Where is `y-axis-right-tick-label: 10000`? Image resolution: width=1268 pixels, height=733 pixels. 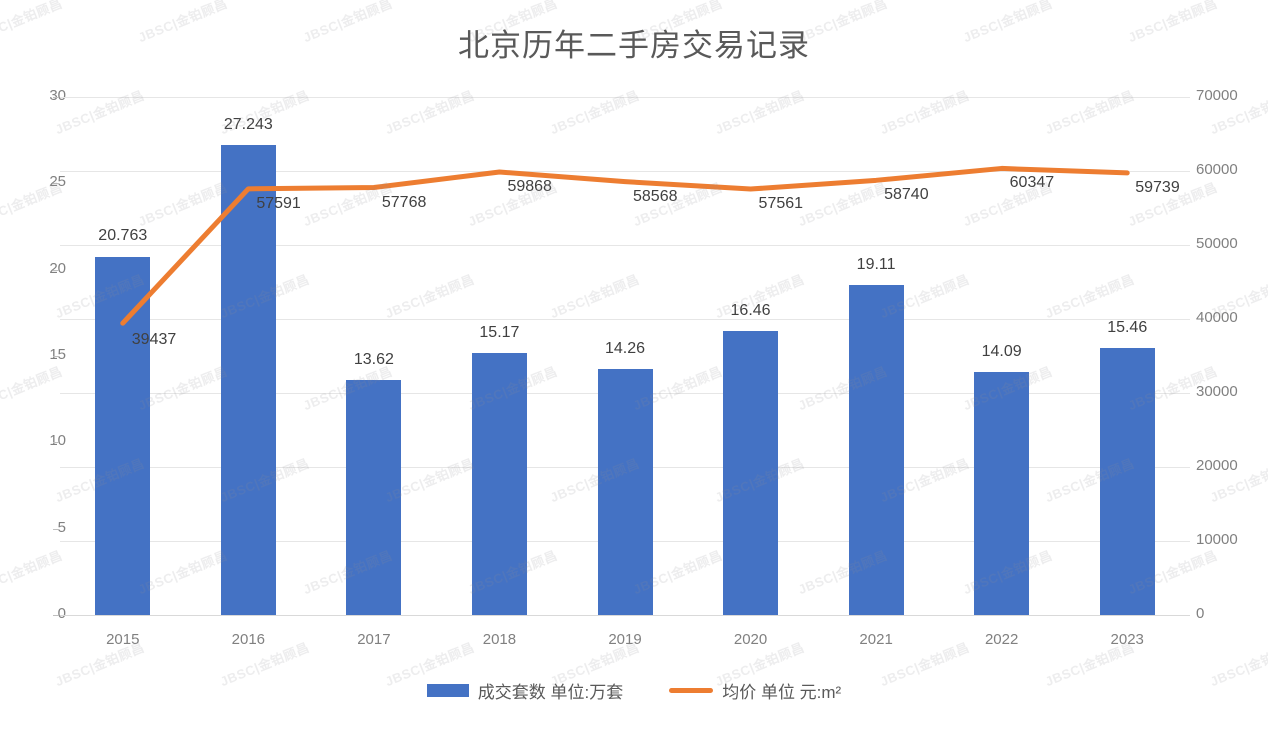 y-axis-right-tick-label: 10000 is located at coordinates (1217, 539).